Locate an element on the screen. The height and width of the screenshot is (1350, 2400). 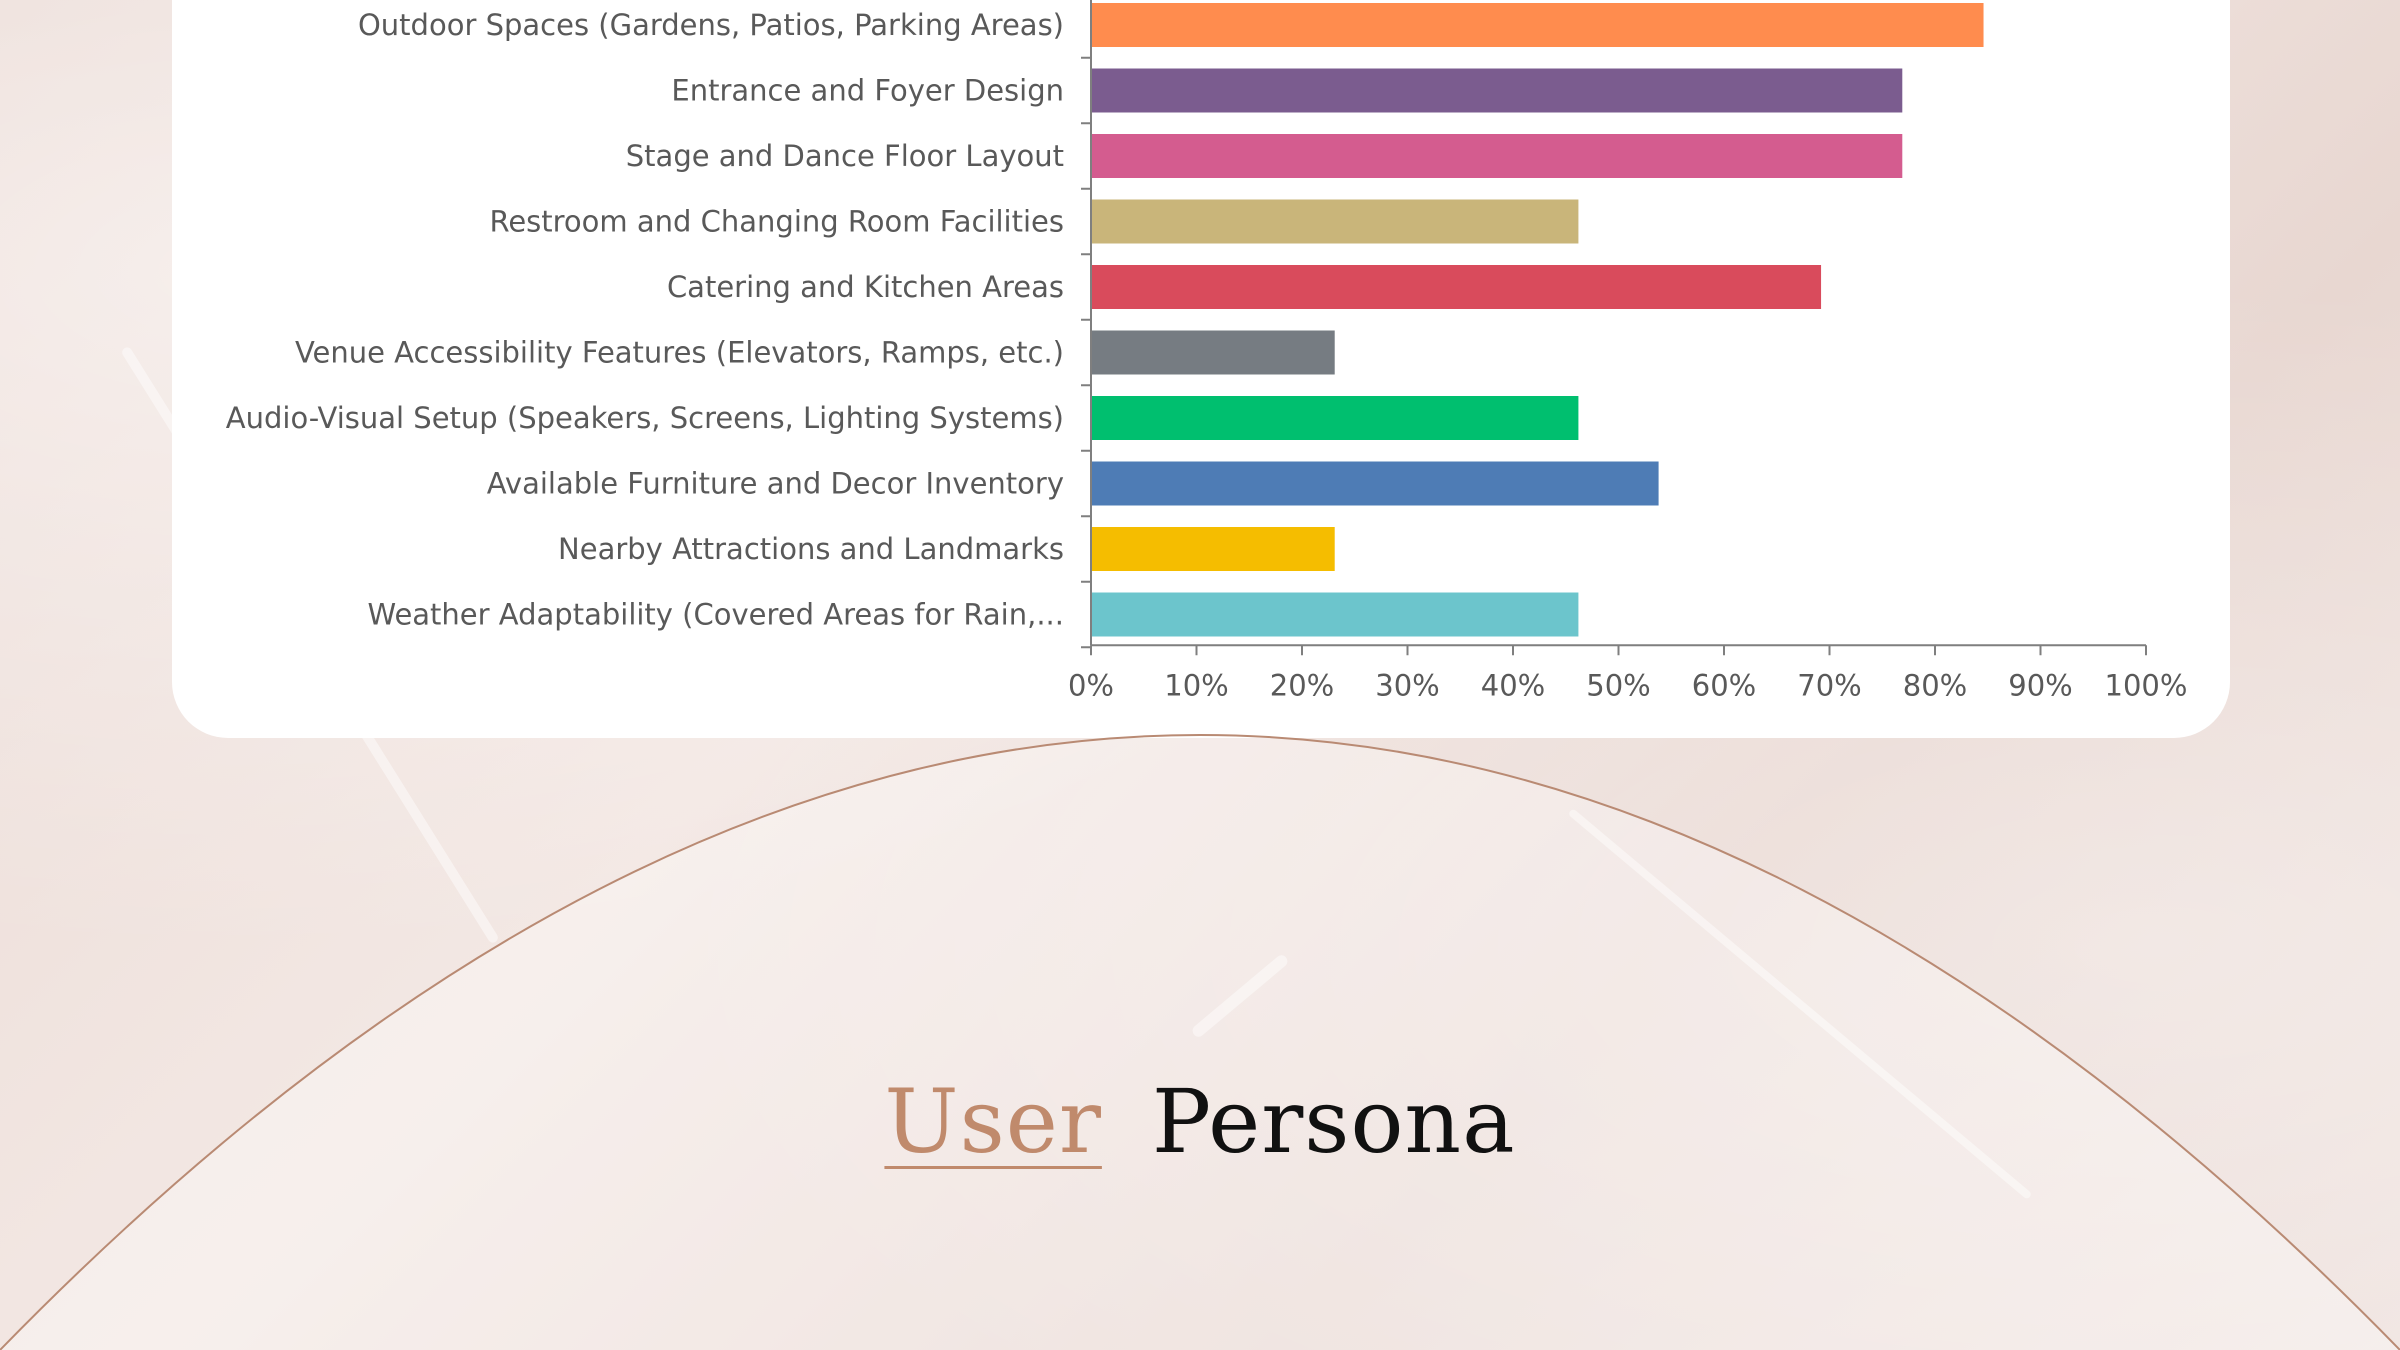
category-label: Stage and Dance Floor Layout is located at coordinates (845, 156).